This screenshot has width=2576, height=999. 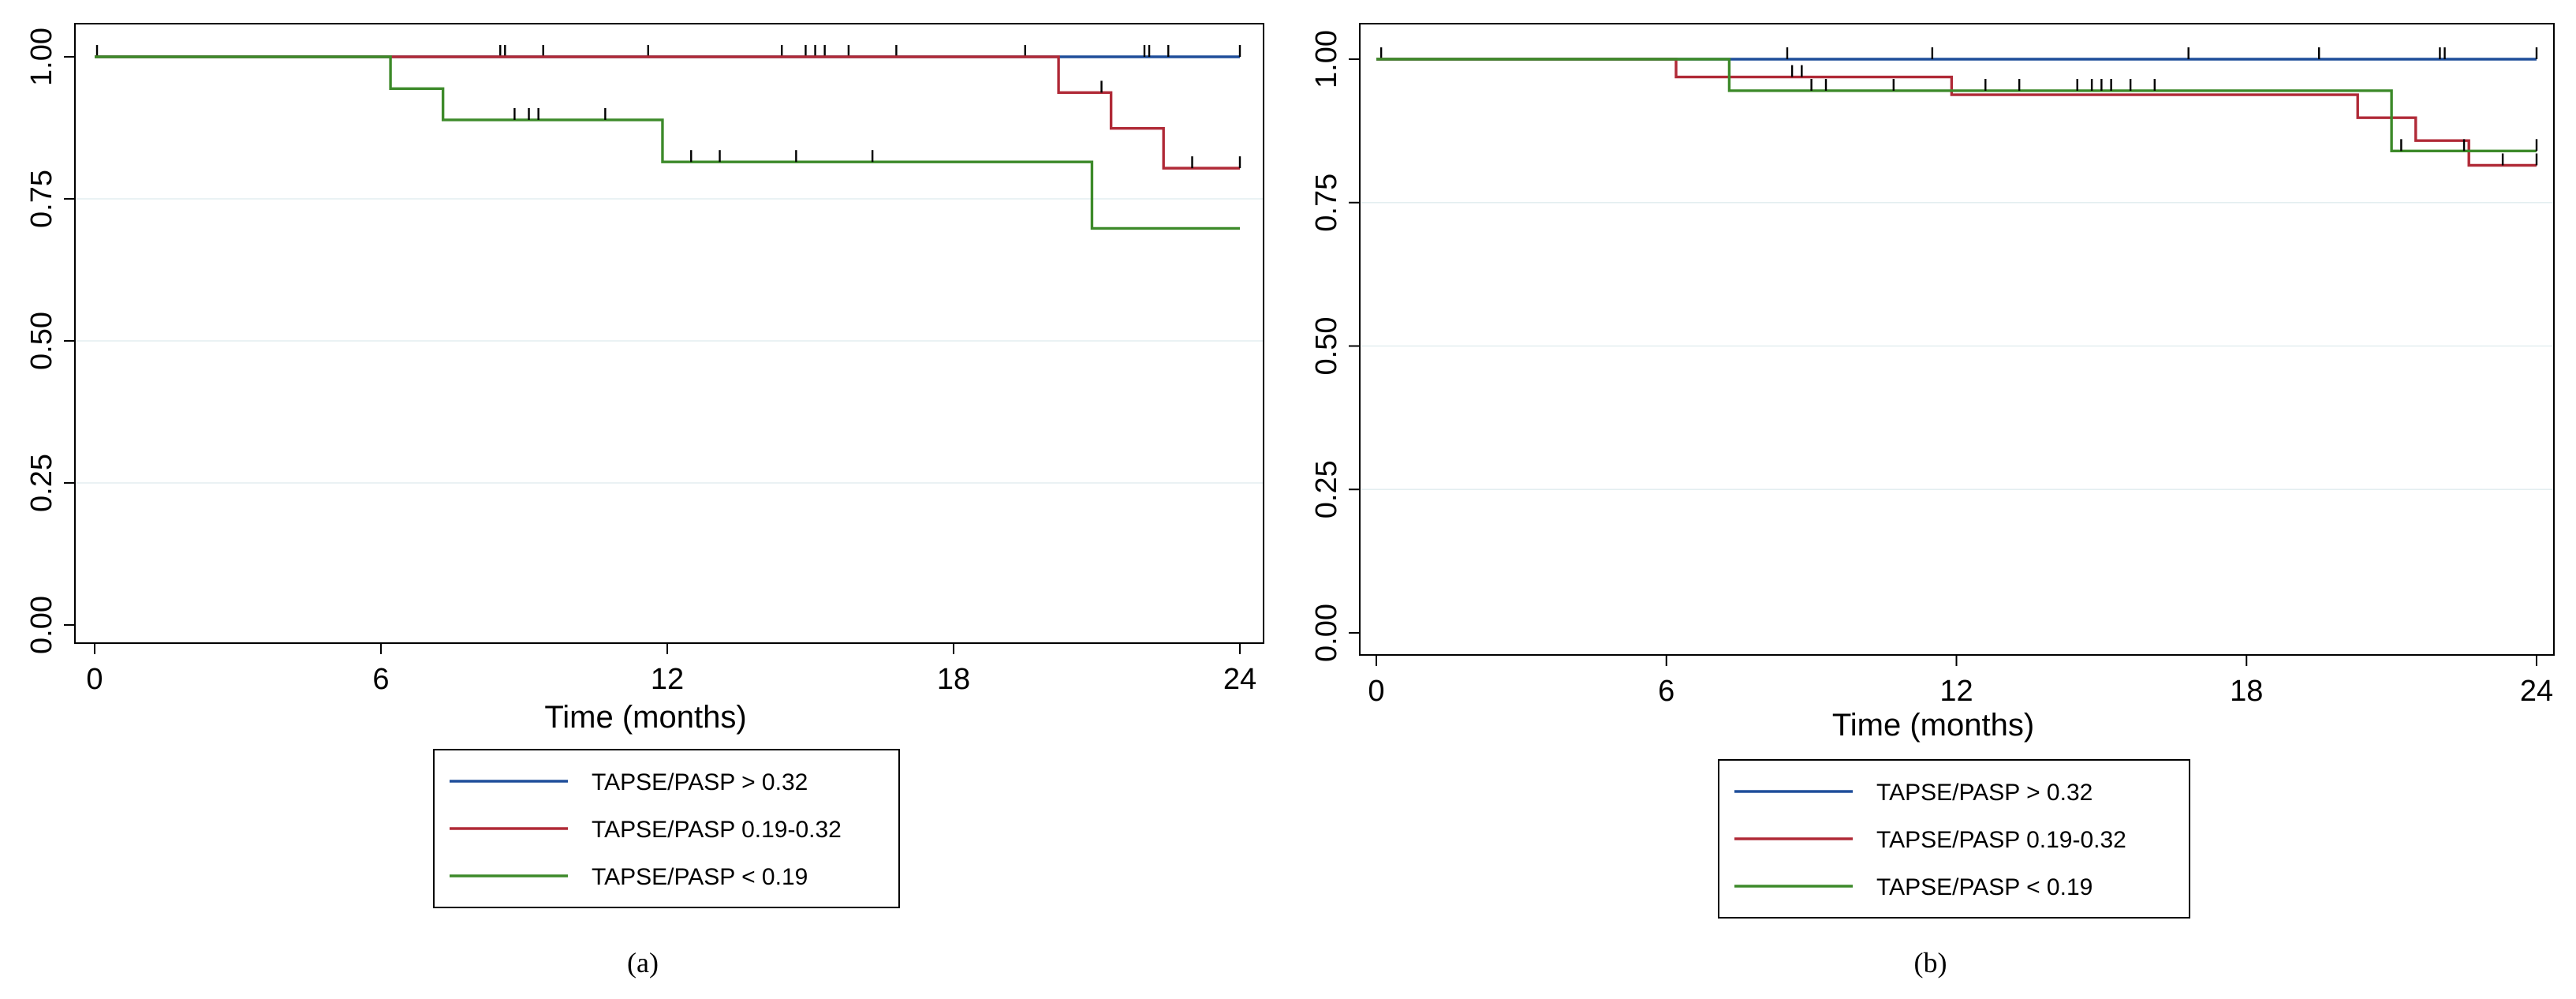 What do you see at coordinates (1930, 962) in the screenshot?
I see `figure-caption: (b)` at bounding box center [1930, 962].